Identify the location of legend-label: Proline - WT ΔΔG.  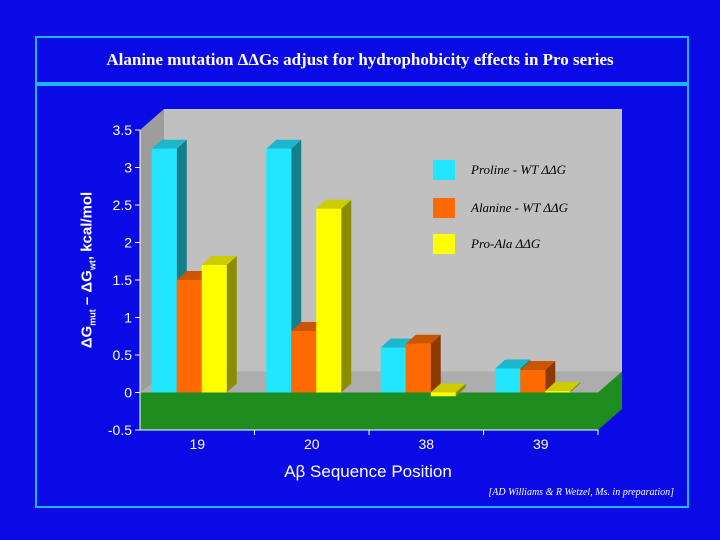
(519, 169).